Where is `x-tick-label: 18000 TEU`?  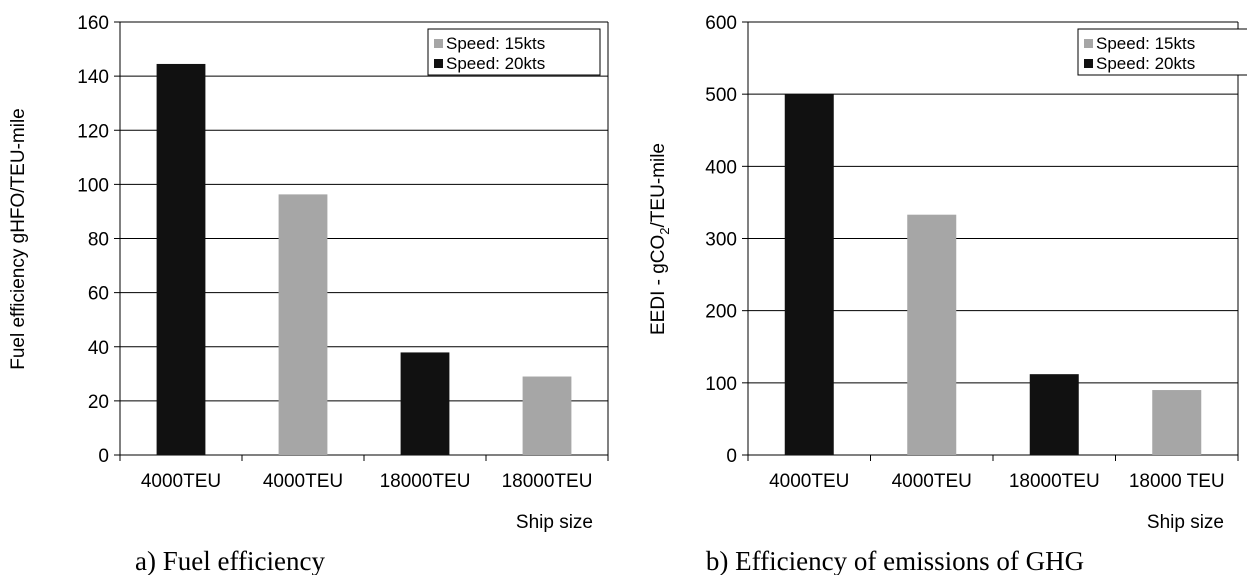 x-tick-label: 18000 TEU is located at coordinates (1177, 481).